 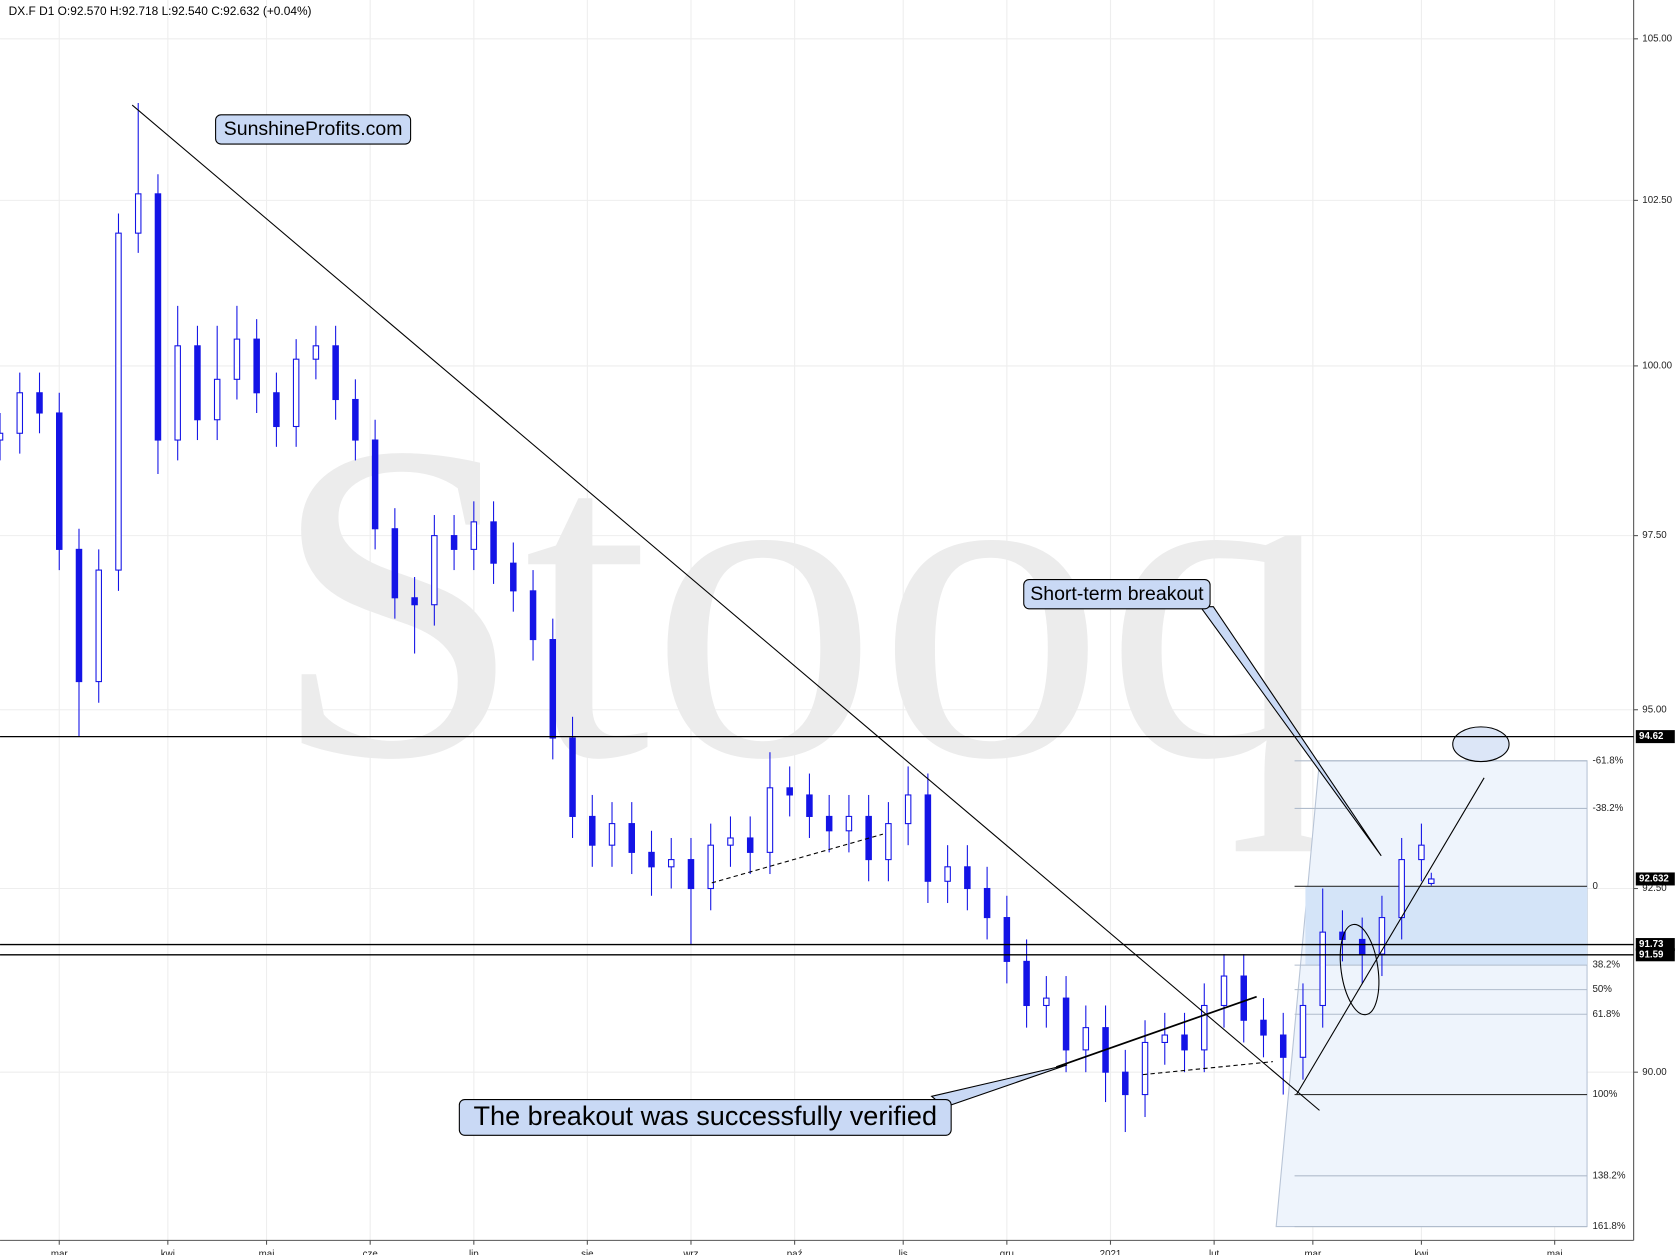 What do you see at coordinates (1608, 1226) in the screenshot?
I see `fib-label: 161.8%` at bounding box center [1608, 1226].